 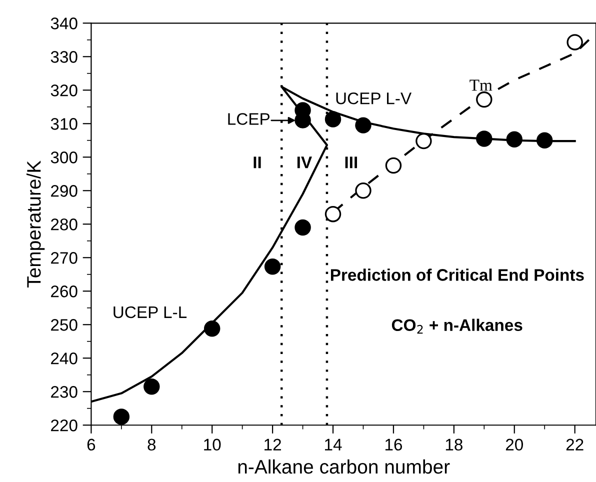 What do you see at coordinates (257, 162) in the screenshot?
I see `annotation: II` at bounding box center [257, 162].